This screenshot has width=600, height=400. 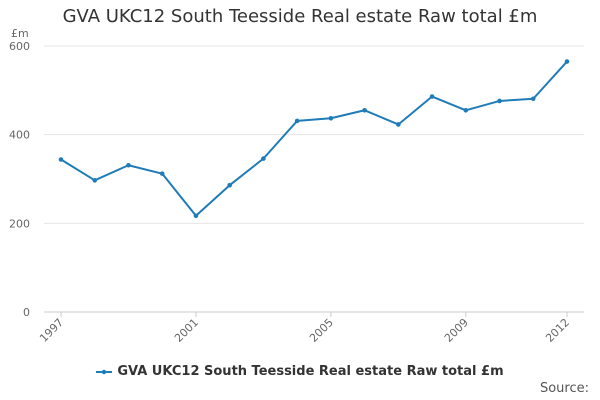 I want to click on legend-swatch, so click(x=104, y=371).